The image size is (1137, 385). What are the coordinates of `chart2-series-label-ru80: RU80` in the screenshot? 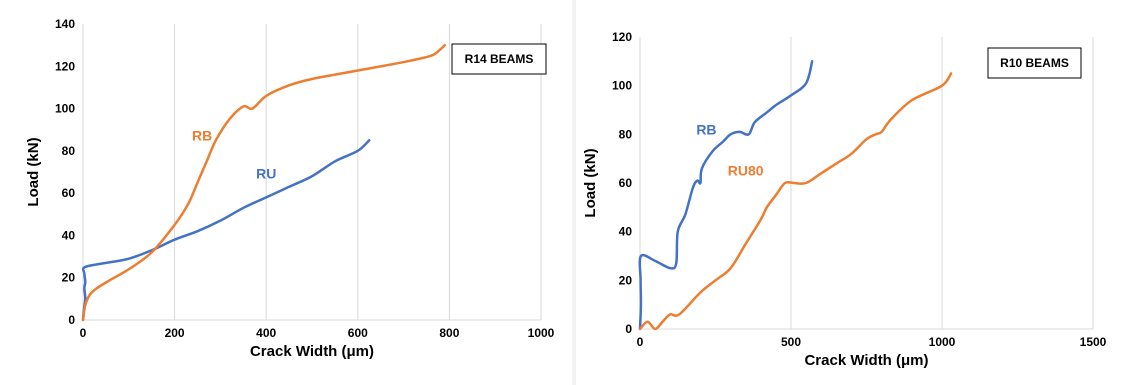 It's located at (746, 171).